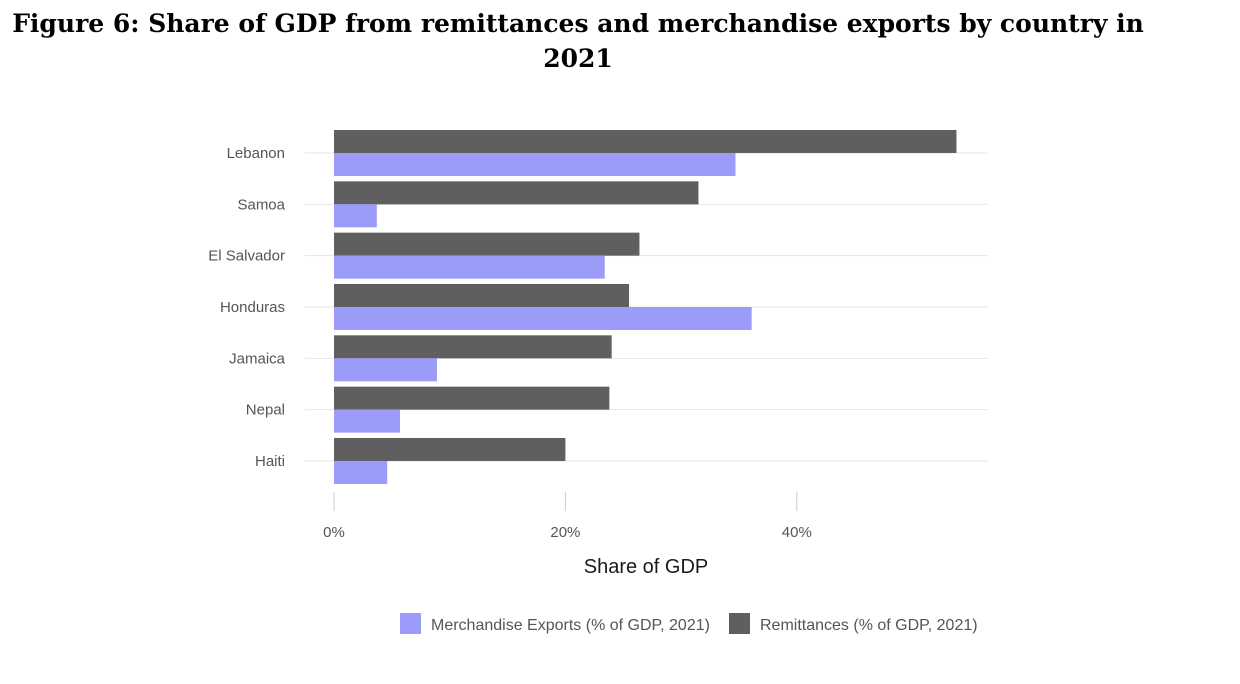 This screenshot has width=1240, height=684. Describe the element at coordinates (472, 398) in the screenshot. I see `bar-remittances-nepal` at that location.